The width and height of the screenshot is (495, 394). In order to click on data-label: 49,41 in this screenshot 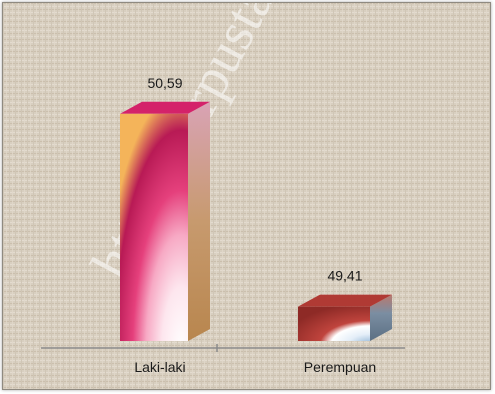, I will do `click(344, 276)`.